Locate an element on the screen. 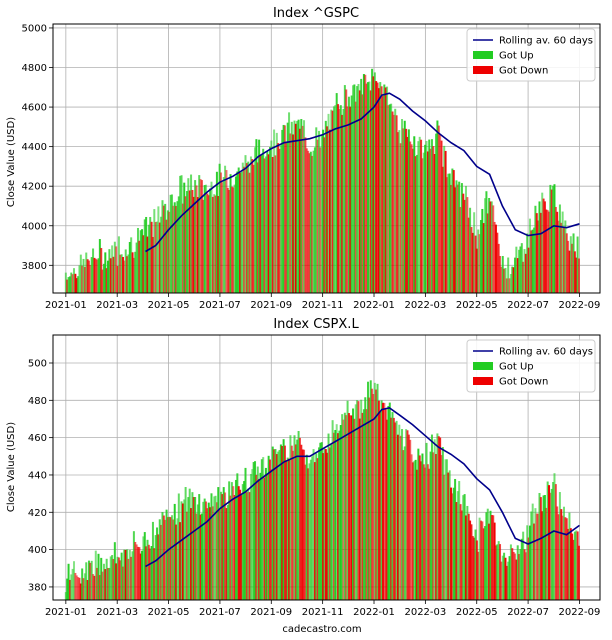 This screenshot has width=612, height=640. x-tick-label: 2022-09 is located at coordinates (580, 305).